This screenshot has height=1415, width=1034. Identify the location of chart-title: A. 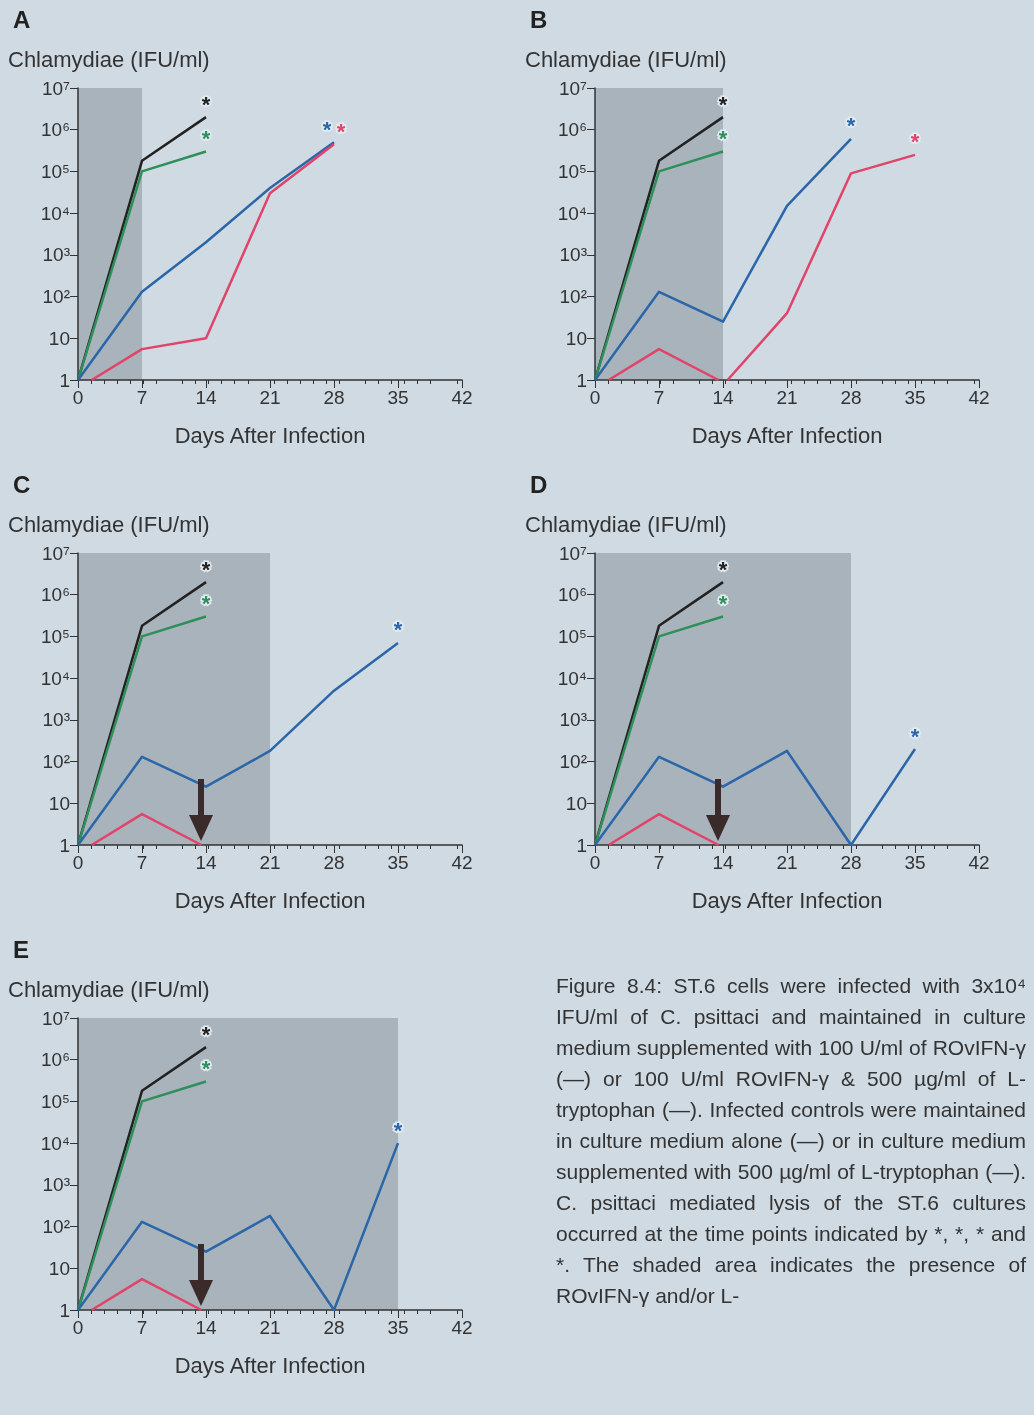
(22, 19).